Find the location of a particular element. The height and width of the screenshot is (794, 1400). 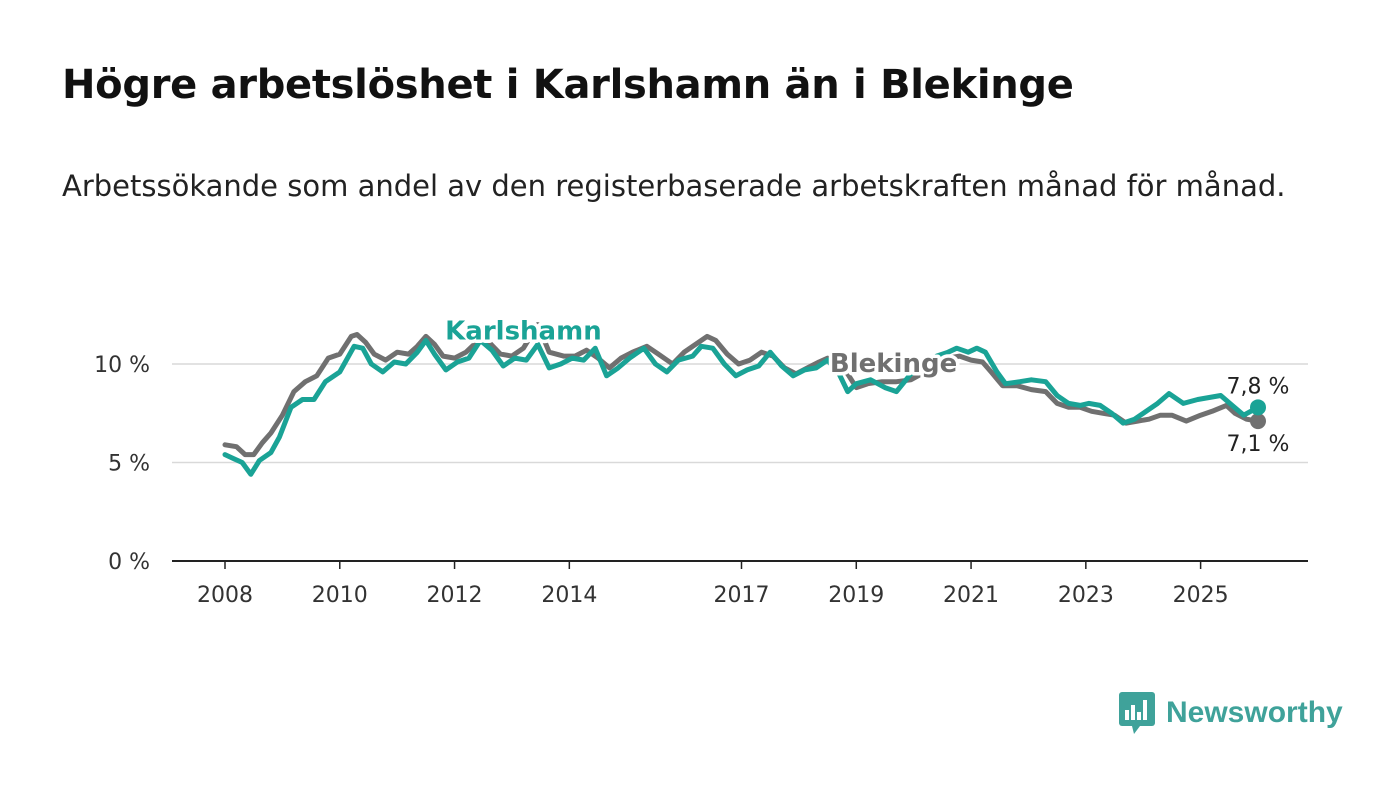

x-tick-label: 2008 is located at coordinates (225, 595).